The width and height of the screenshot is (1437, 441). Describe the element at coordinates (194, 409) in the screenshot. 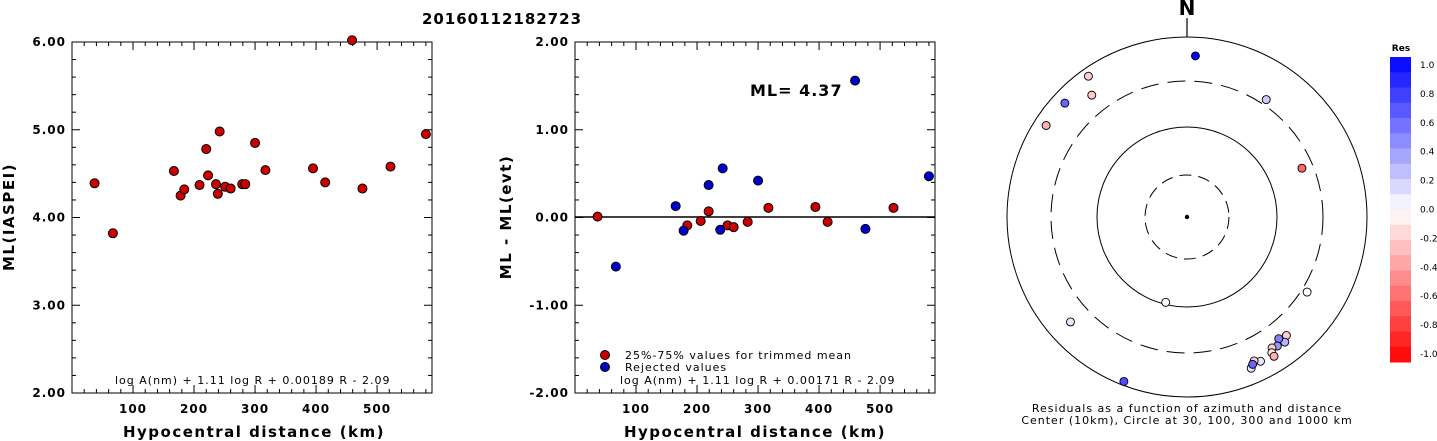

I see `x-tick-label: 200` at that location.